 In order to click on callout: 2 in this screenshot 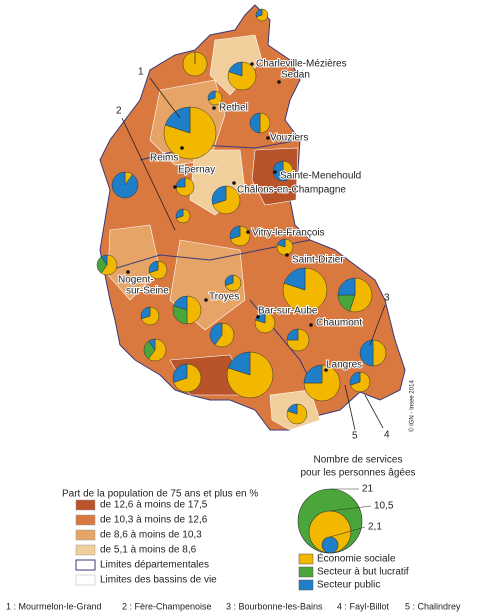, I will do `click(119, 111)`.